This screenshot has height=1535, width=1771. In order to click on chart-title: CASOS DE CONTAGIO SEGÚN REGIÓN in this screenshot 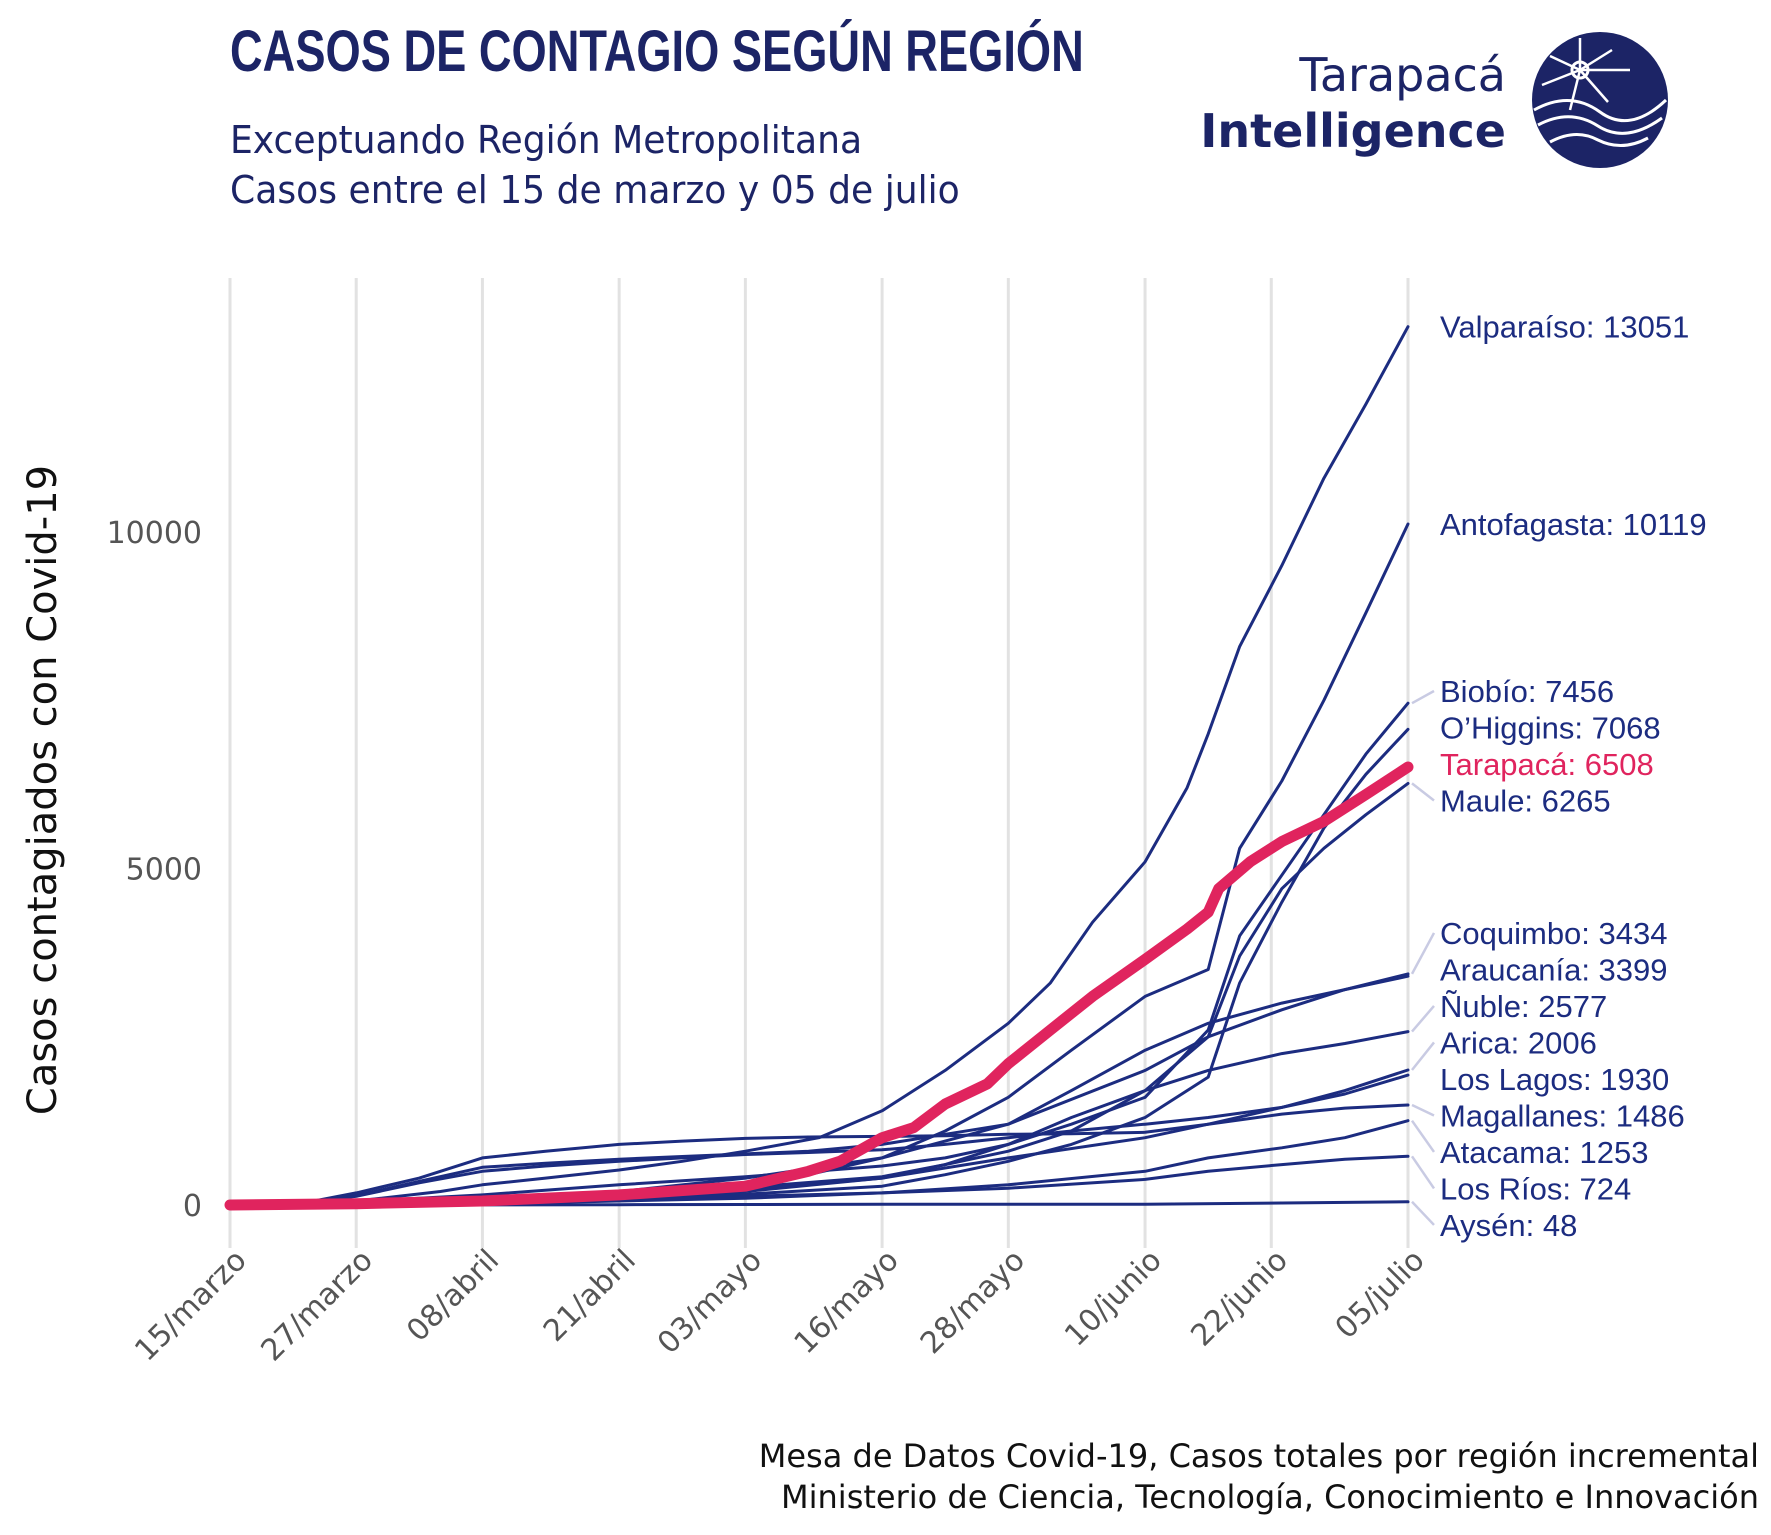, I will do `click(657, 51)`.